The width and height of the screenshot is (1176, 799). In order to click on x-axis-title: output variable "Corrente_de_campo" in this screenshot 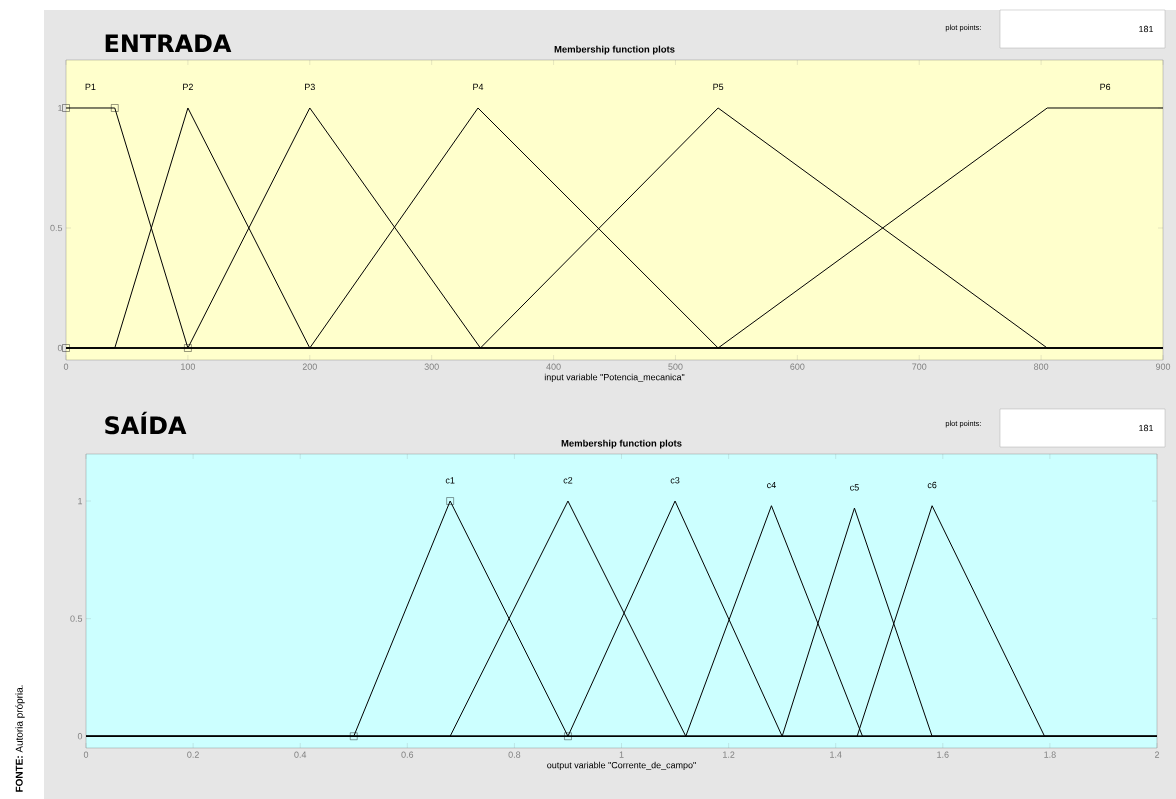, I will do `click(621, 766)`.